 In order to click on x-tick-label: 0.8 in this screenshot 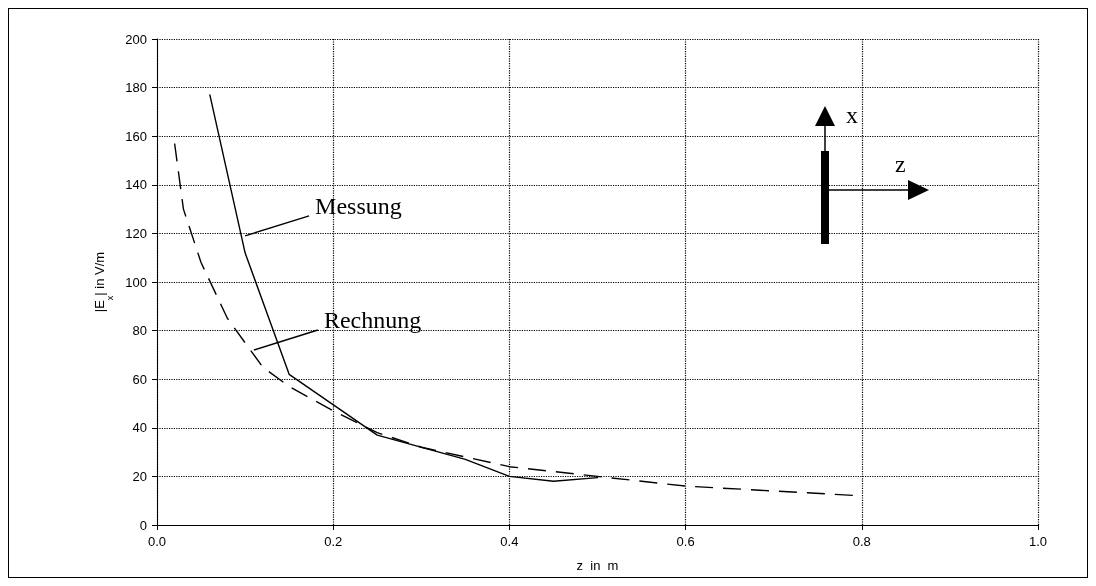, I will do `click(861, 541)`.